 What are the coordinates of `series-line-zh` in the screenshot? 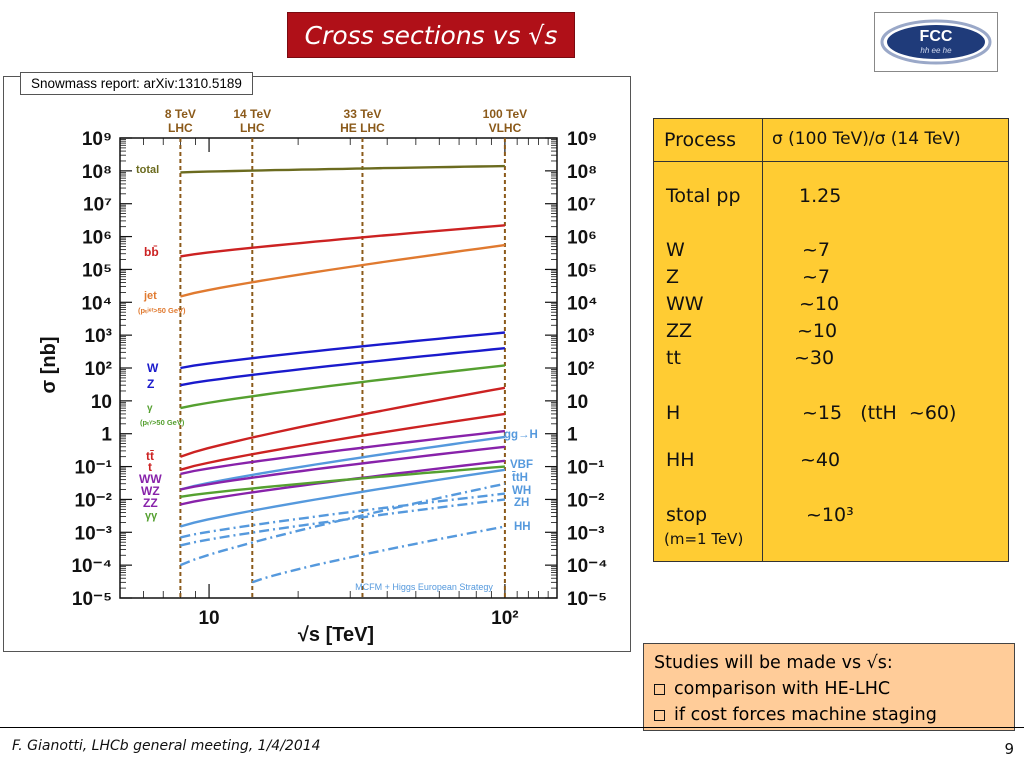 It's located at (343, 522).